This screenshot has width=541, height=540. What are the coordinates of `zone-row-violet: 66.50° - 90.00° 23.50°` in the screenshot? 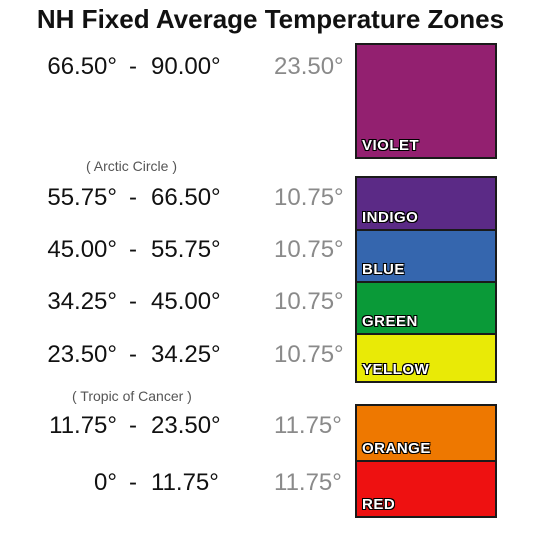 It's located at (172, 72).